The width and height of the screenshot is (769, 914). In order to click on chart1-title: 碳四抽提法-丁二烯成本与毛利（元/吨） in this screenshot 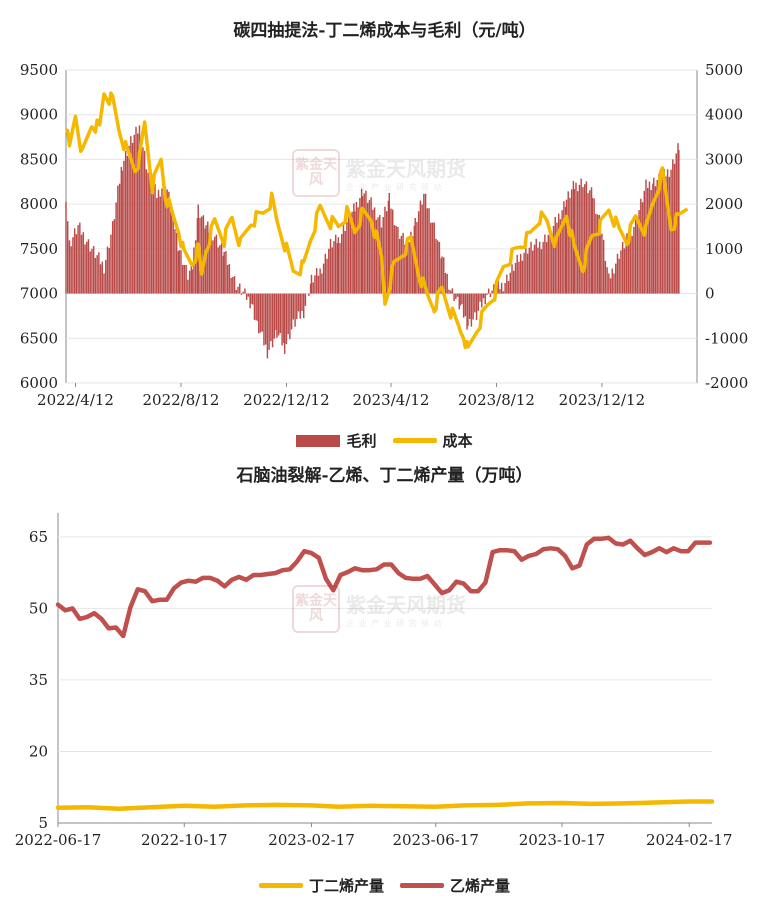, I will do `click(384, 31)`.